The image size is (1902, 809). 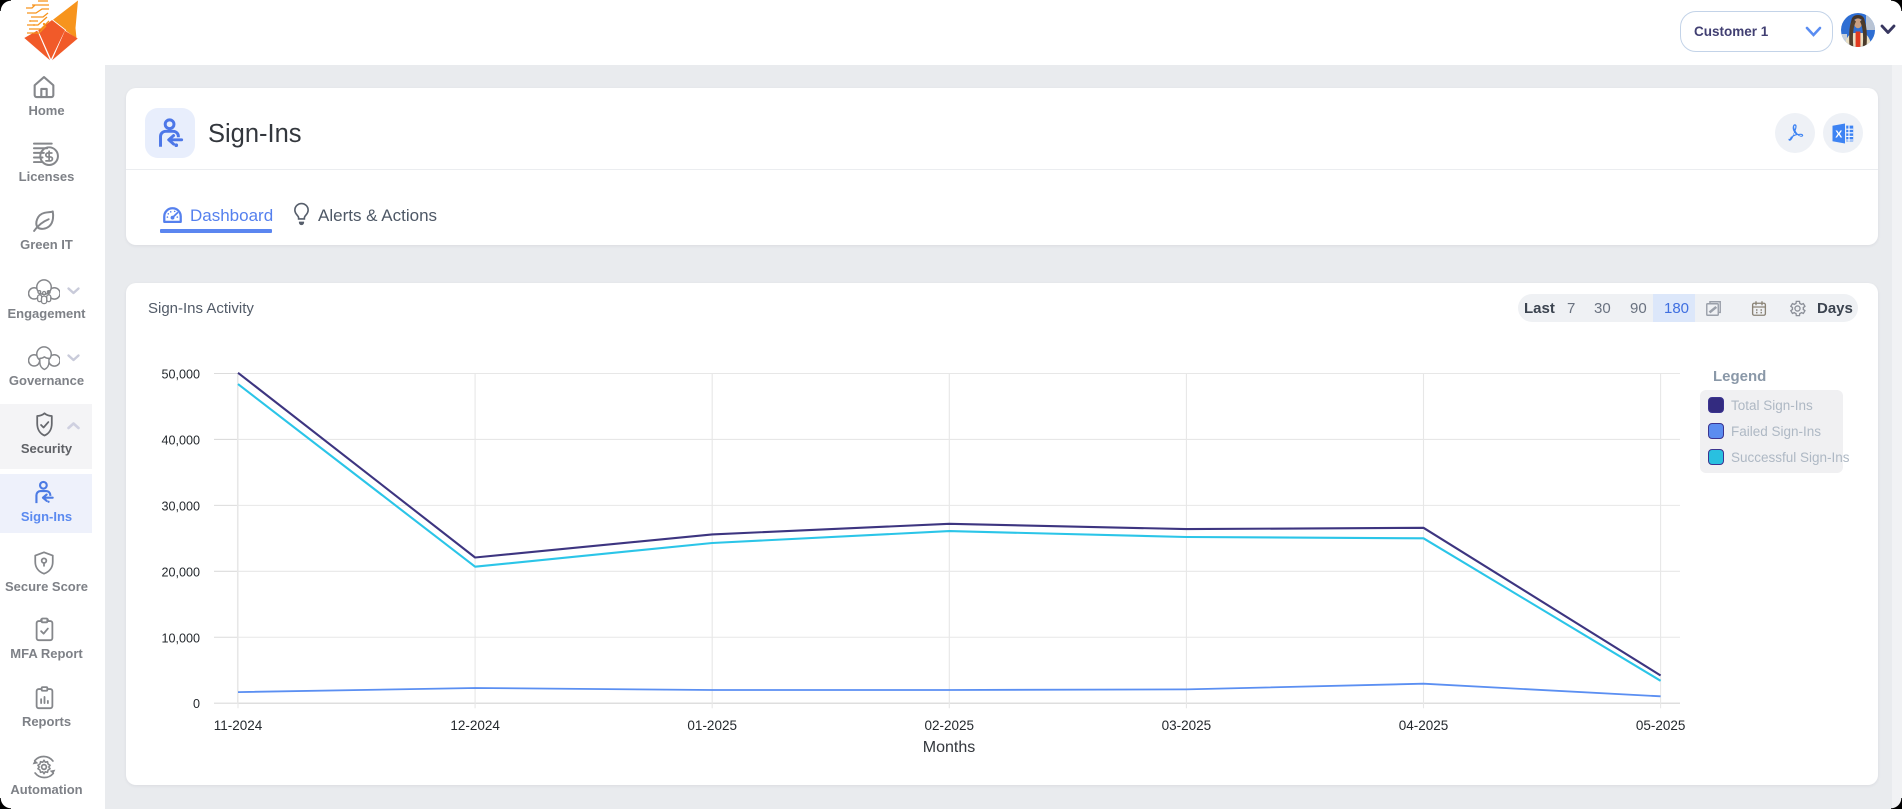 What do you see at coordinates (949, 747) in the screenshot?
I see `svg-text: Months` at bounding box center [949, 747].